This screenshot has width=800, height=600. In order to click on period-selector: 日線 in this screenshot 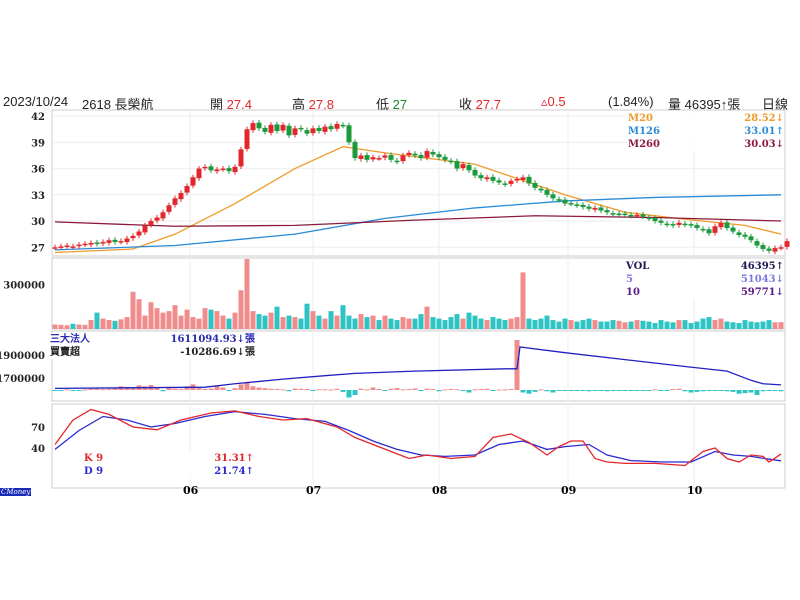, I will do `click(775, 104)`.